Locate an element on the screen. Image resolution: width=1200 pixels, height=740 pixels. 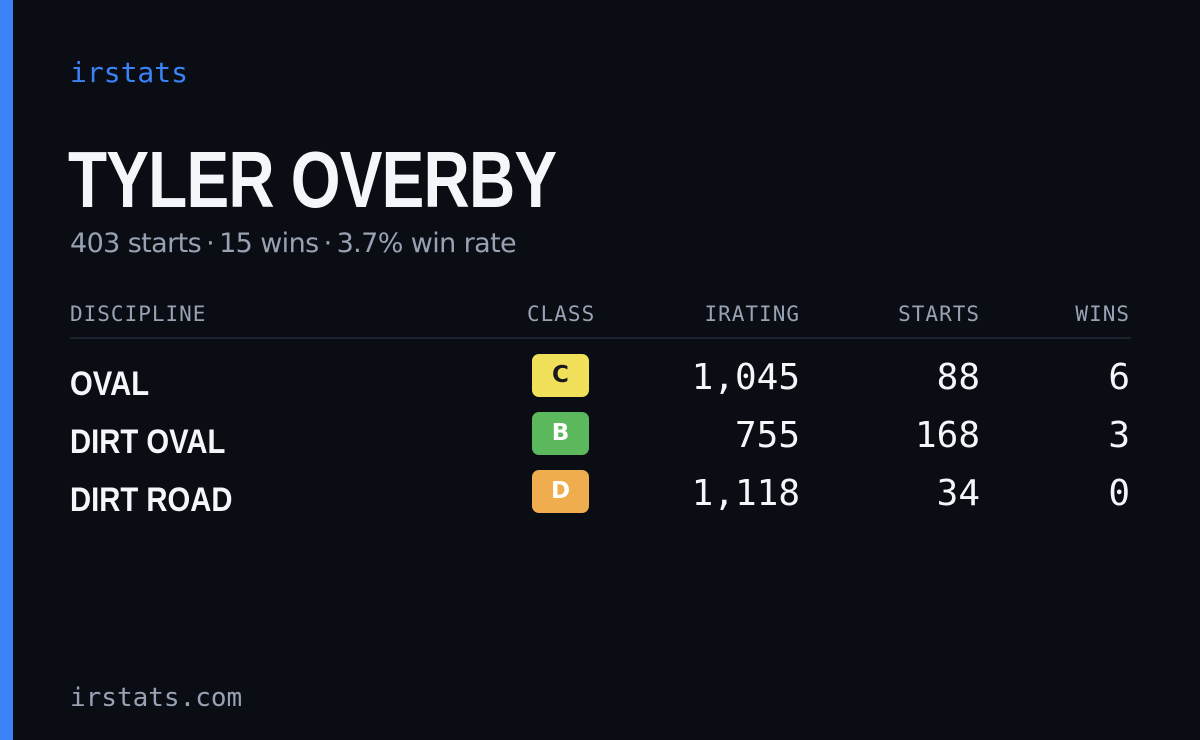
table-row: OVAL C 1,045 88 6 is located at coordinates (600, 383).